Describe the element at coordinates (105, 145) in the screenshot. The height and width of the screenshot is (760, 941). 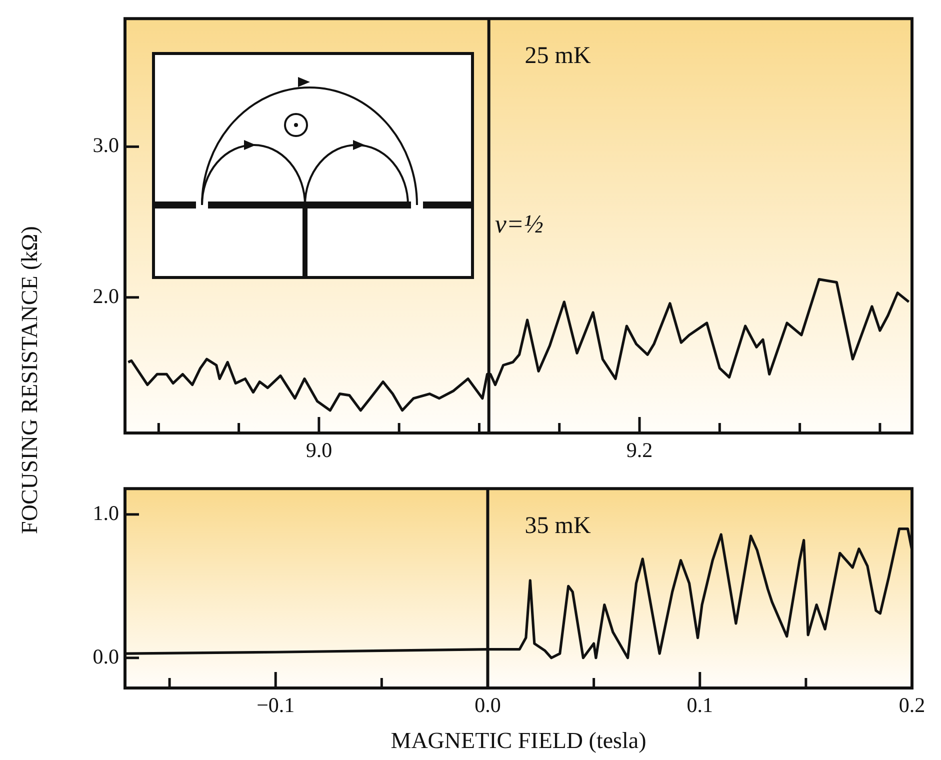
I see `y-tick-label: 3.0` at that location.